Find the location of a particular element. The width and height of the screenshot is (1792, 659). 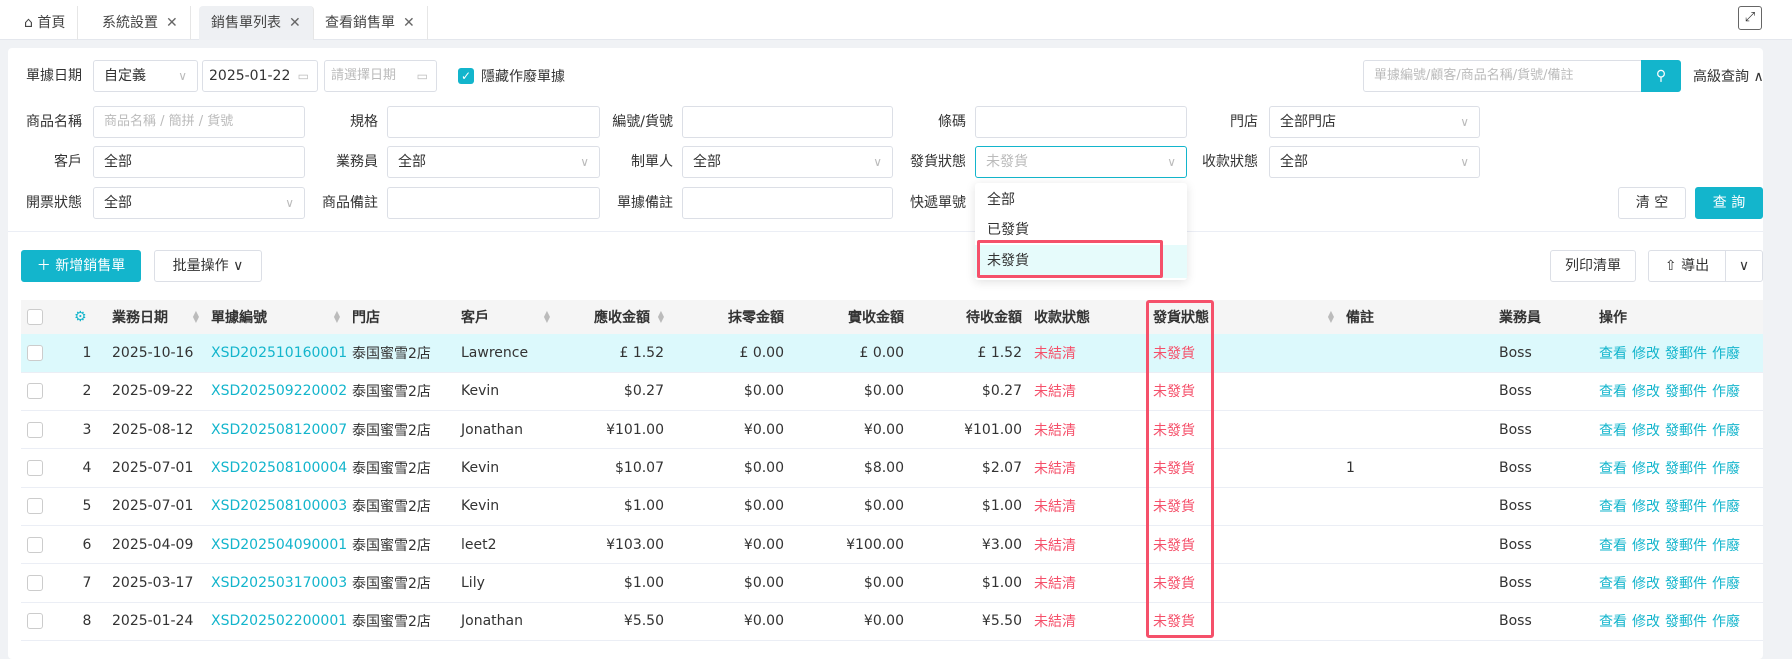

product-name-input: 商品名稱 / 簡拼 / 貨號 is located at coordinates (199, 122).